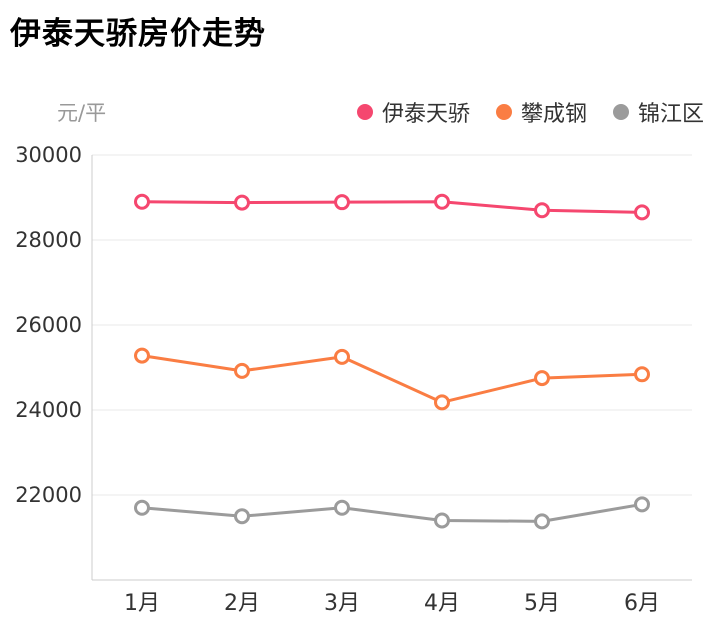 Image resolution: width=718 pixels, height=640 pixels. I want to click on legend-item-series-1: 攀成钢, so click(541, 112).